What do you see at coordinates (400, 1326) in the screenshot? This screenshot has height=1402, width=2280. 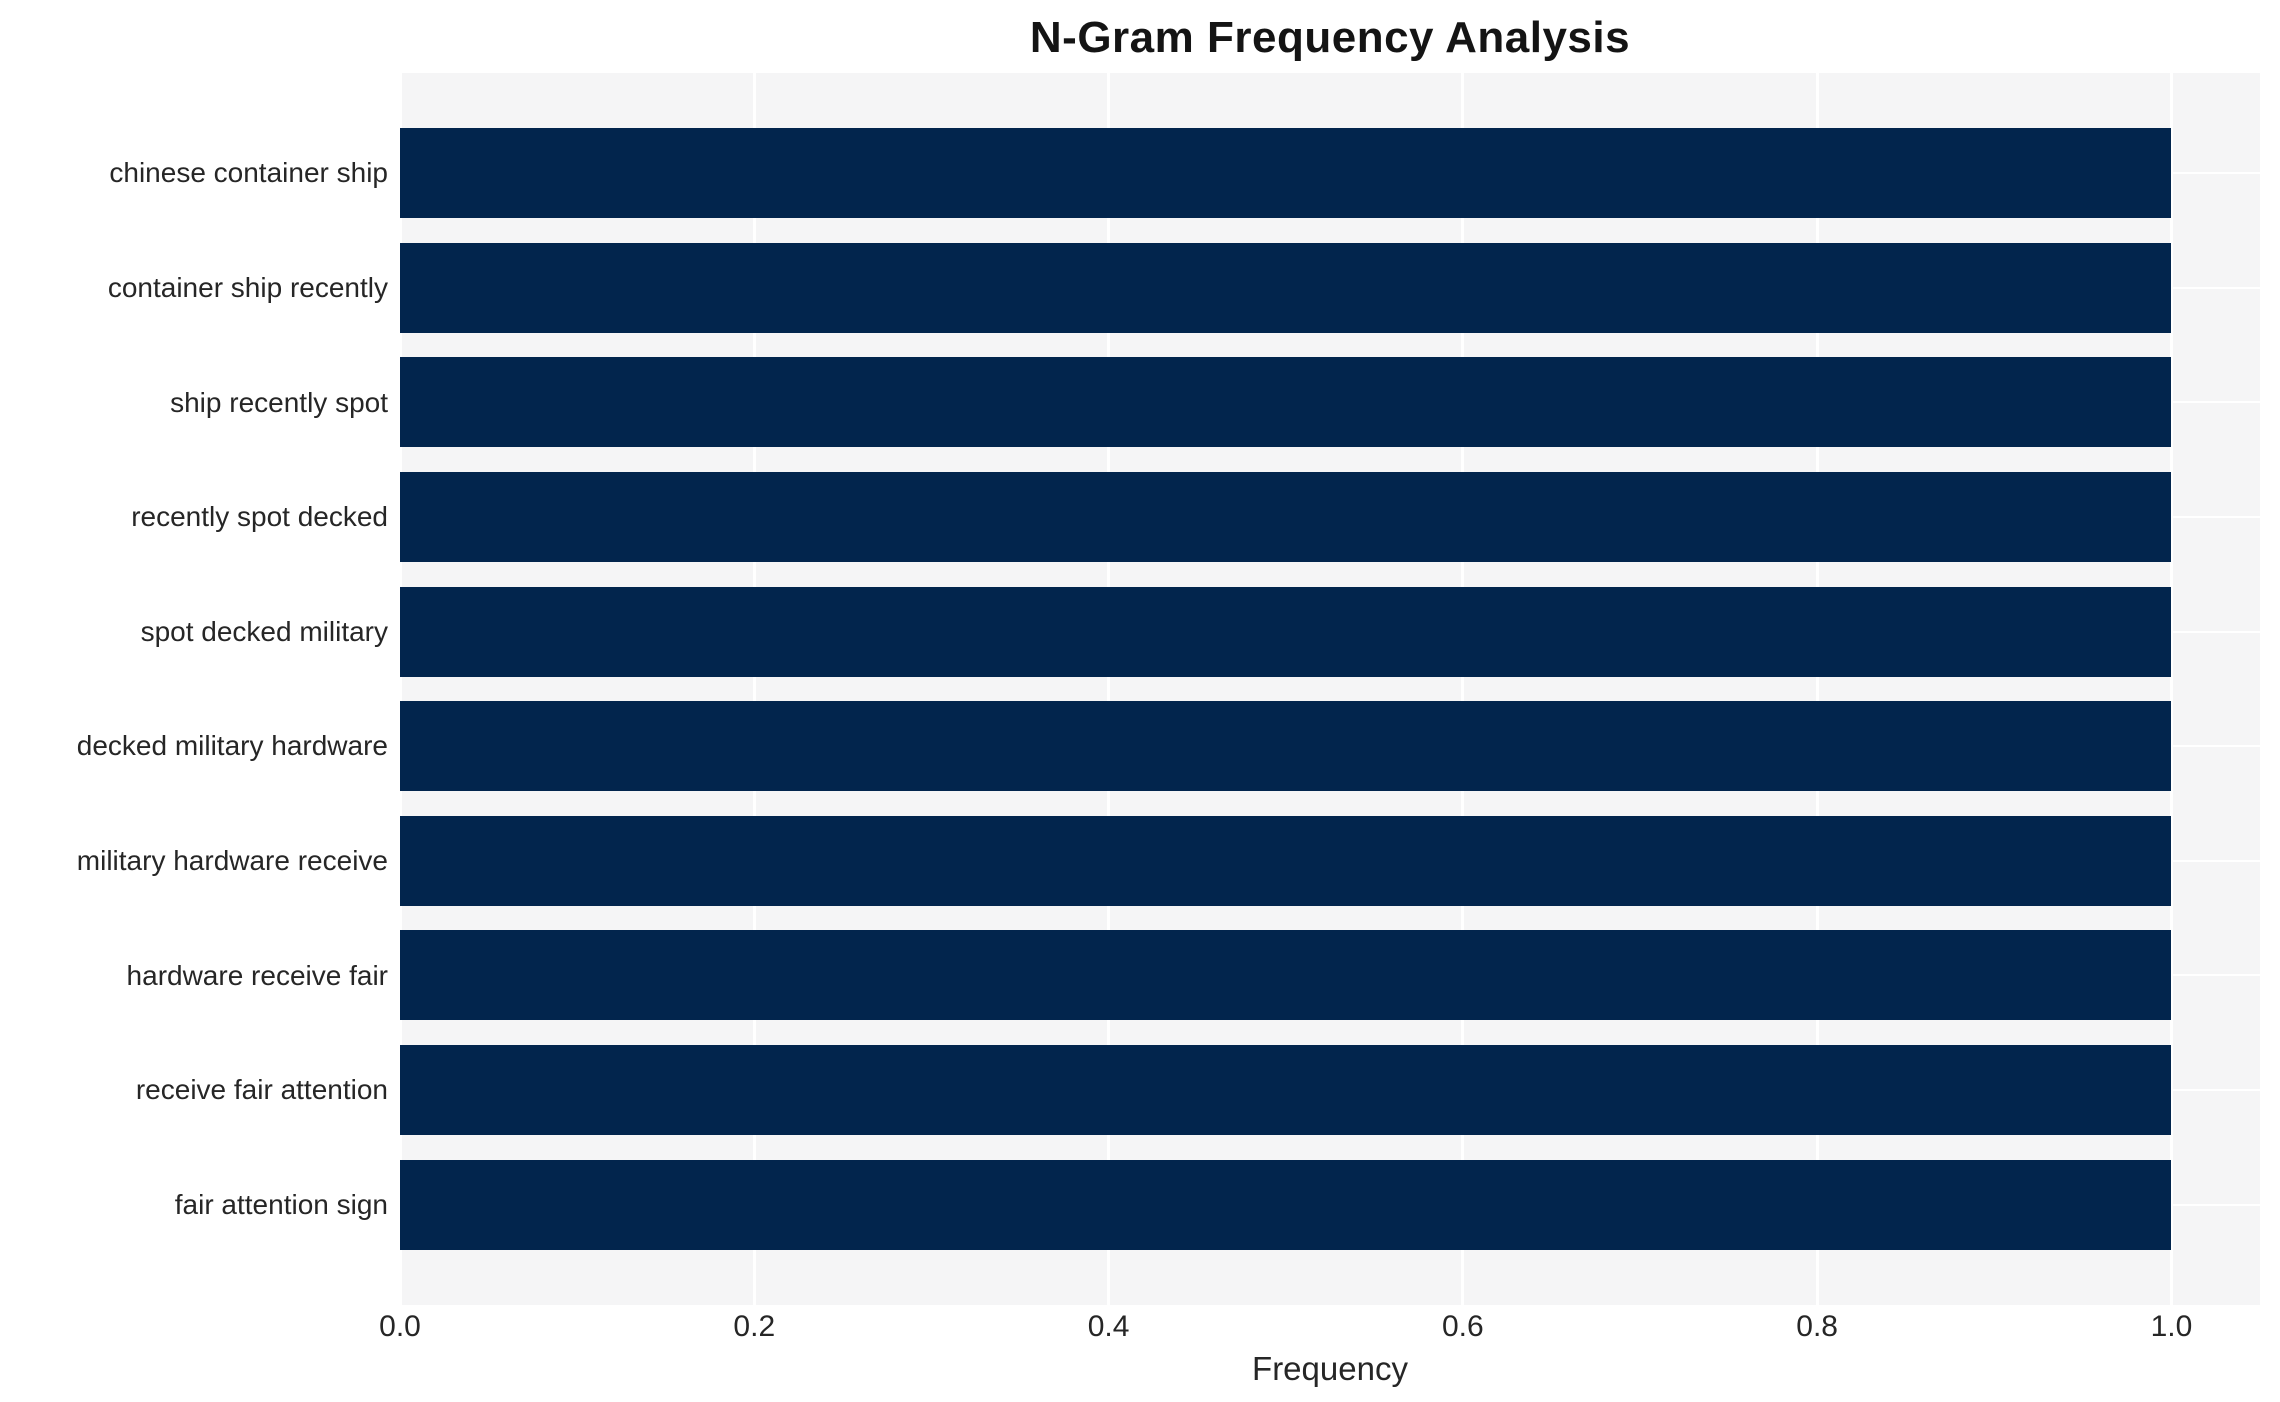 I see `x-tick-label: 0.0` at bounding box center [400, 1326].